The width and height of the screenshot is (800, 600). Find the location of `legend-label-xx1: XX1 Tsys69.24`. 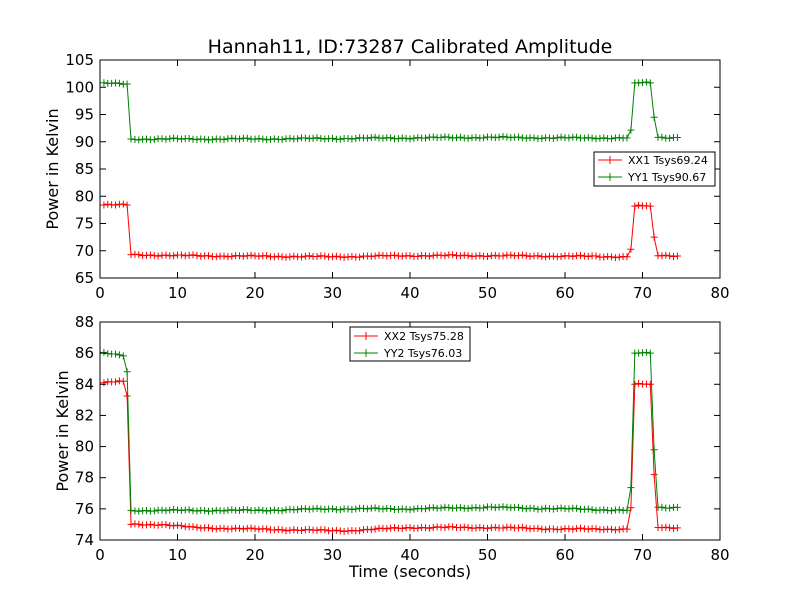

legend-label-xx1: XX1 Tsys69.24 is located at coordinates (668, 160).